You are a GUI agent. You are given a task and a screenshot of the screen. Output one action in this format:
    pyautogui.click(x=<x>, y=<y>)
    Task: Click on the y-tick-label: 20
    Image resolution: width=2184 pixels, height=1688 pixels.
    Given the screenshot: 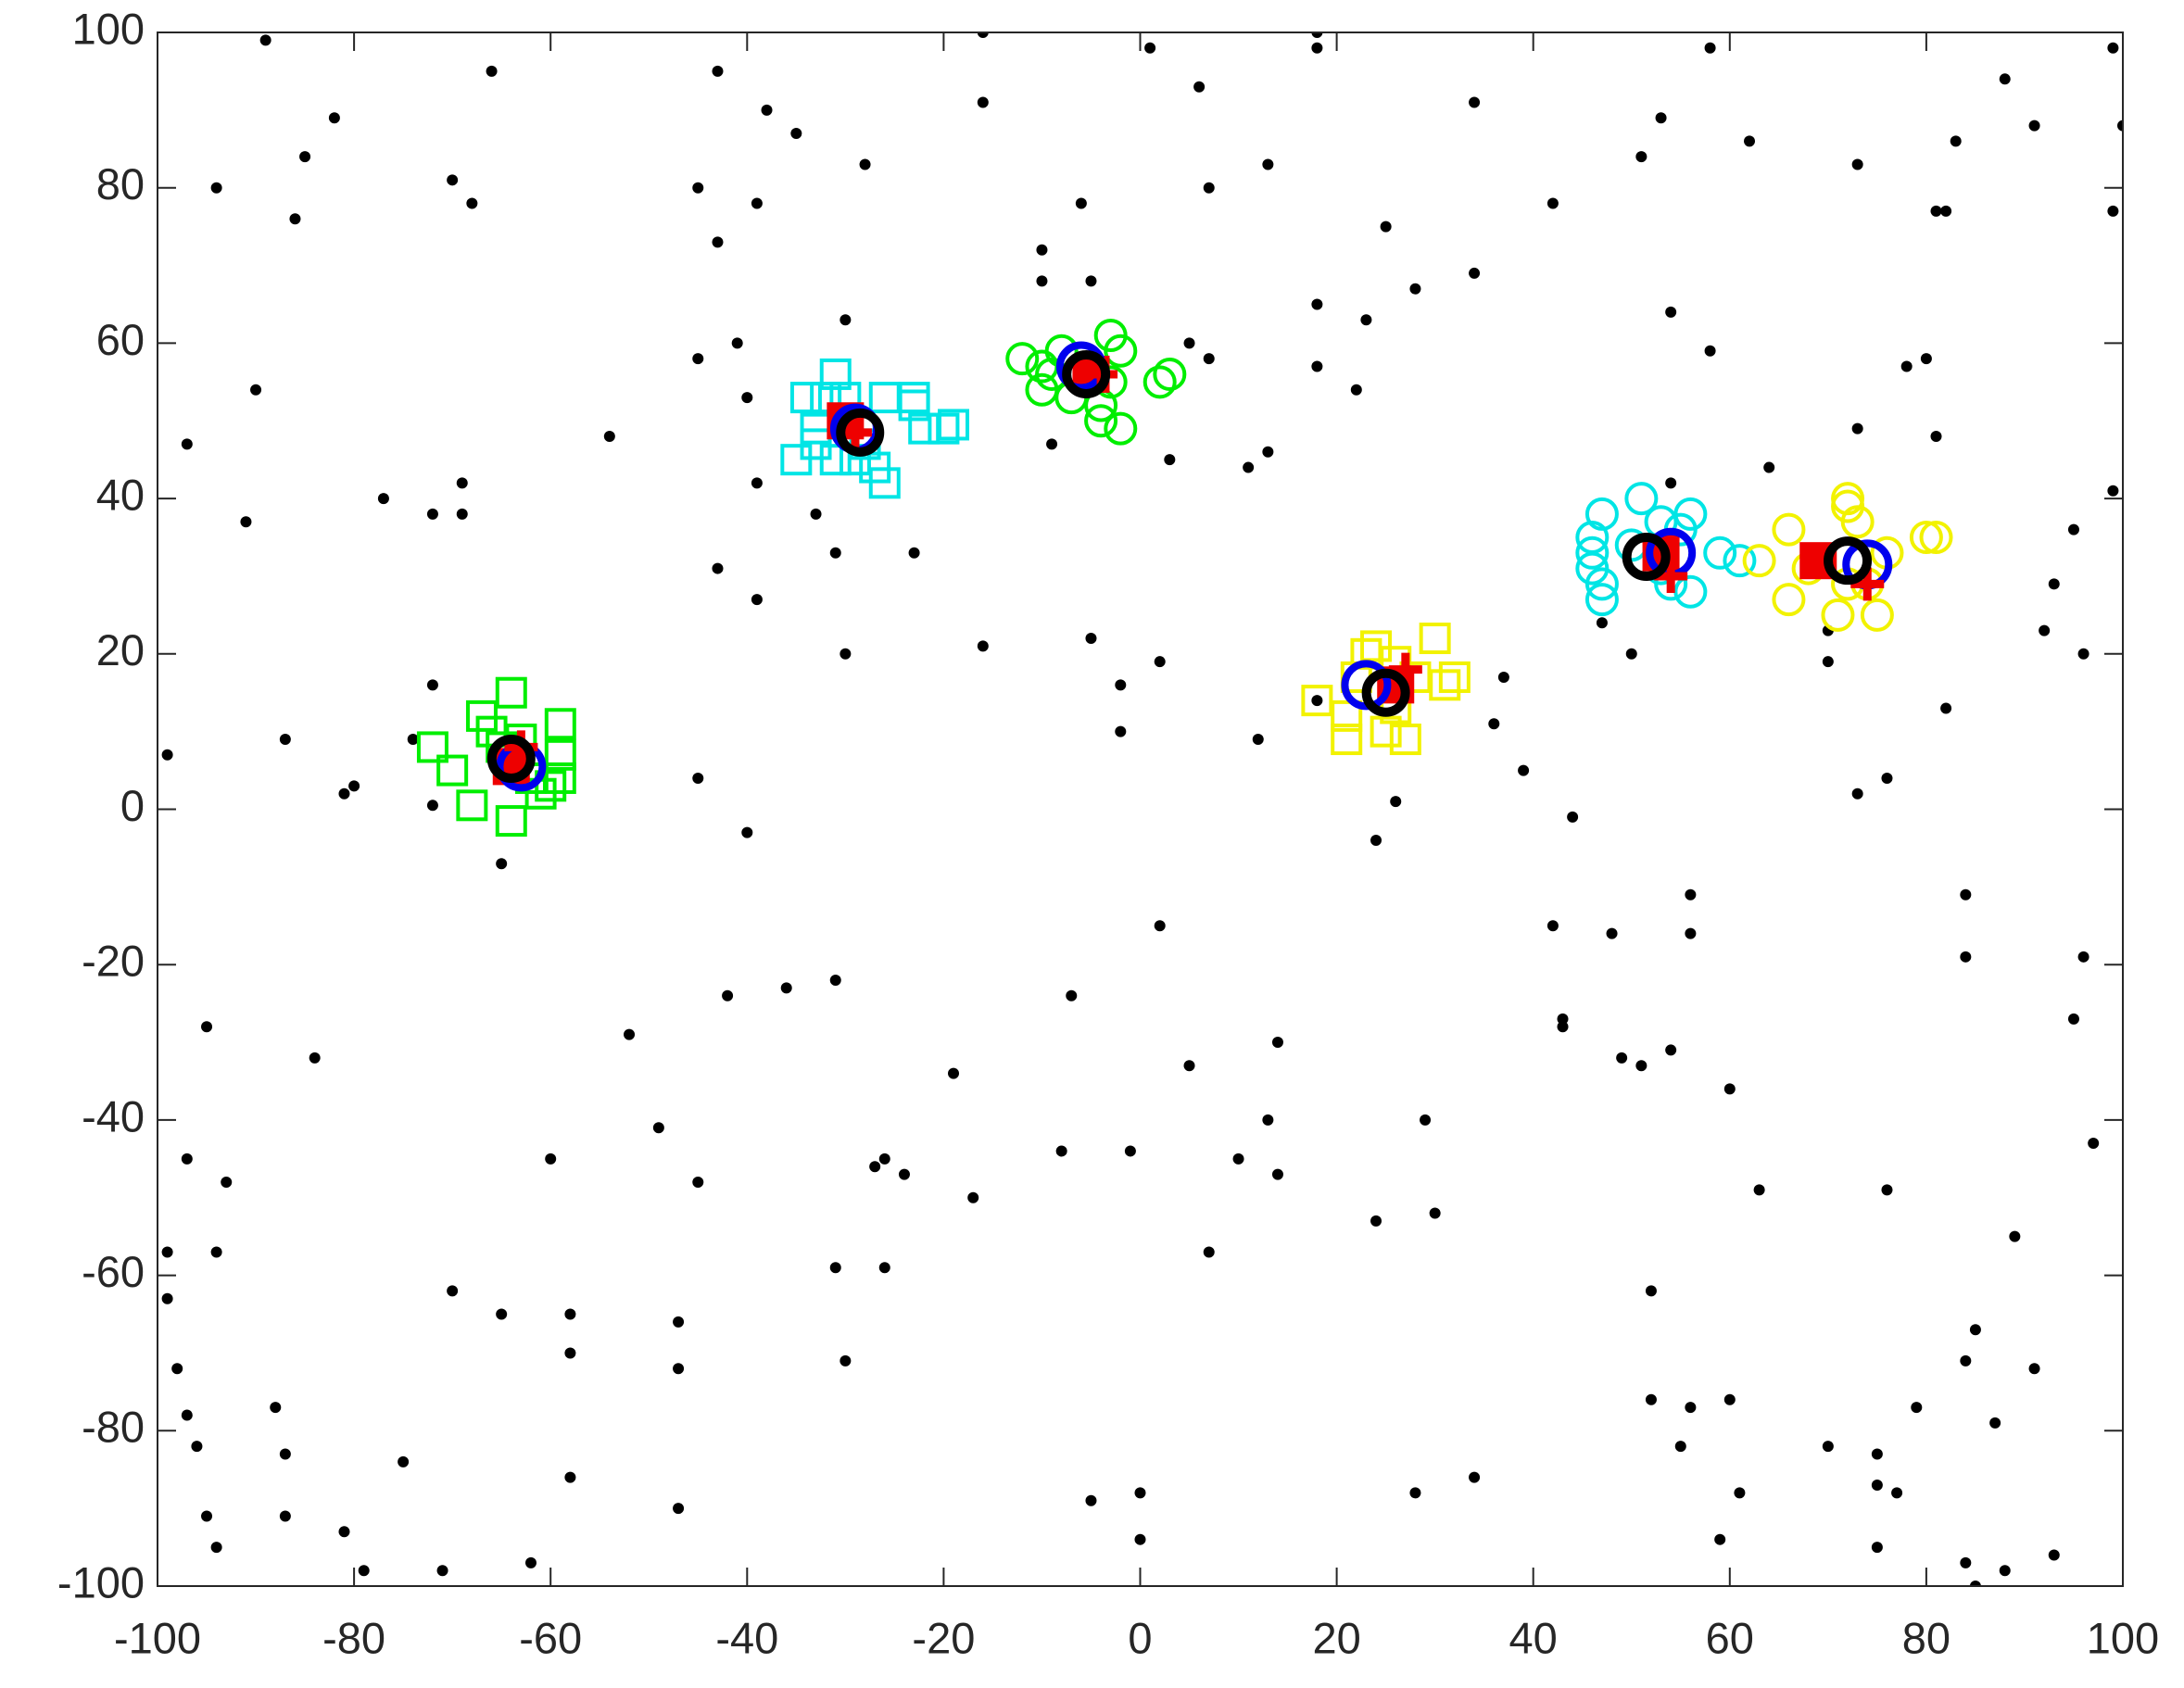 What is the action you would take?
    pyautogui.click(x=120, y=650)
    